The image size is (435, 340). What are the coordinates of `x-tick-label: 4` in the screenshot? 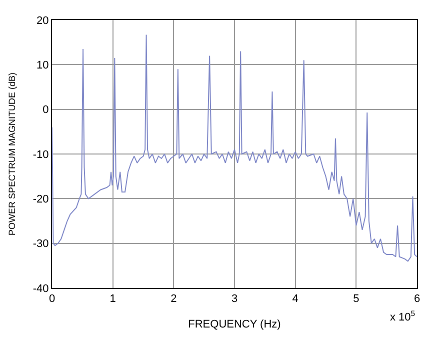 It's located at (295, 299).